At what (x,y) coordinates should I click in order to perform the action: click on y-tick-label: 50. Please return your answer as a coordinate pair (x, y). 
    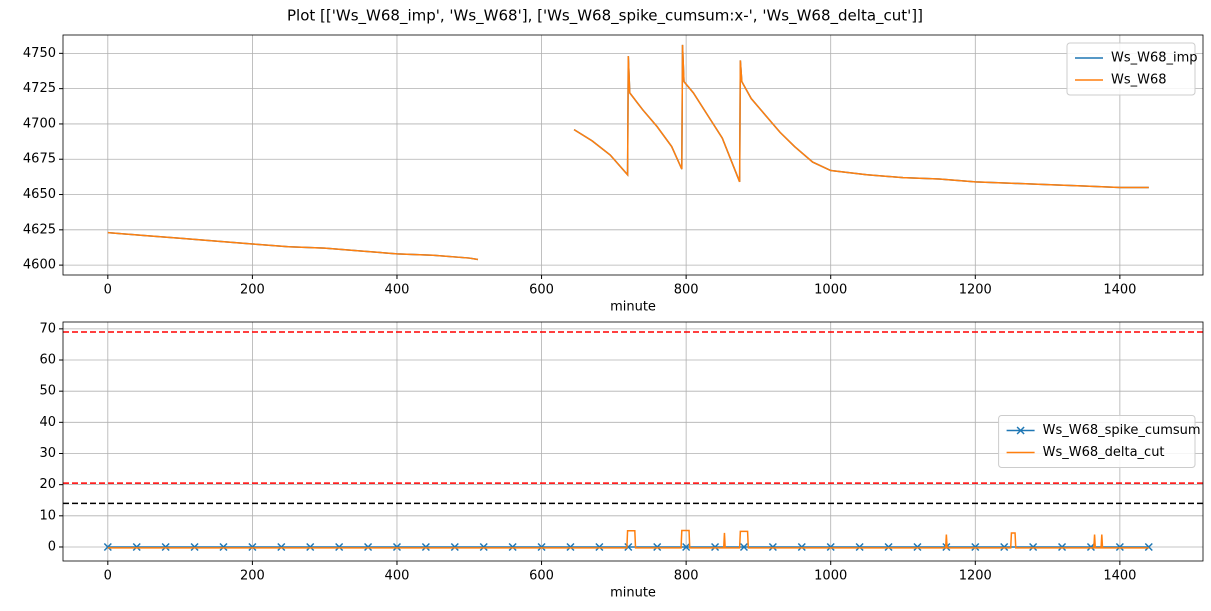
    Looking at the image, I should click on (47, 391).